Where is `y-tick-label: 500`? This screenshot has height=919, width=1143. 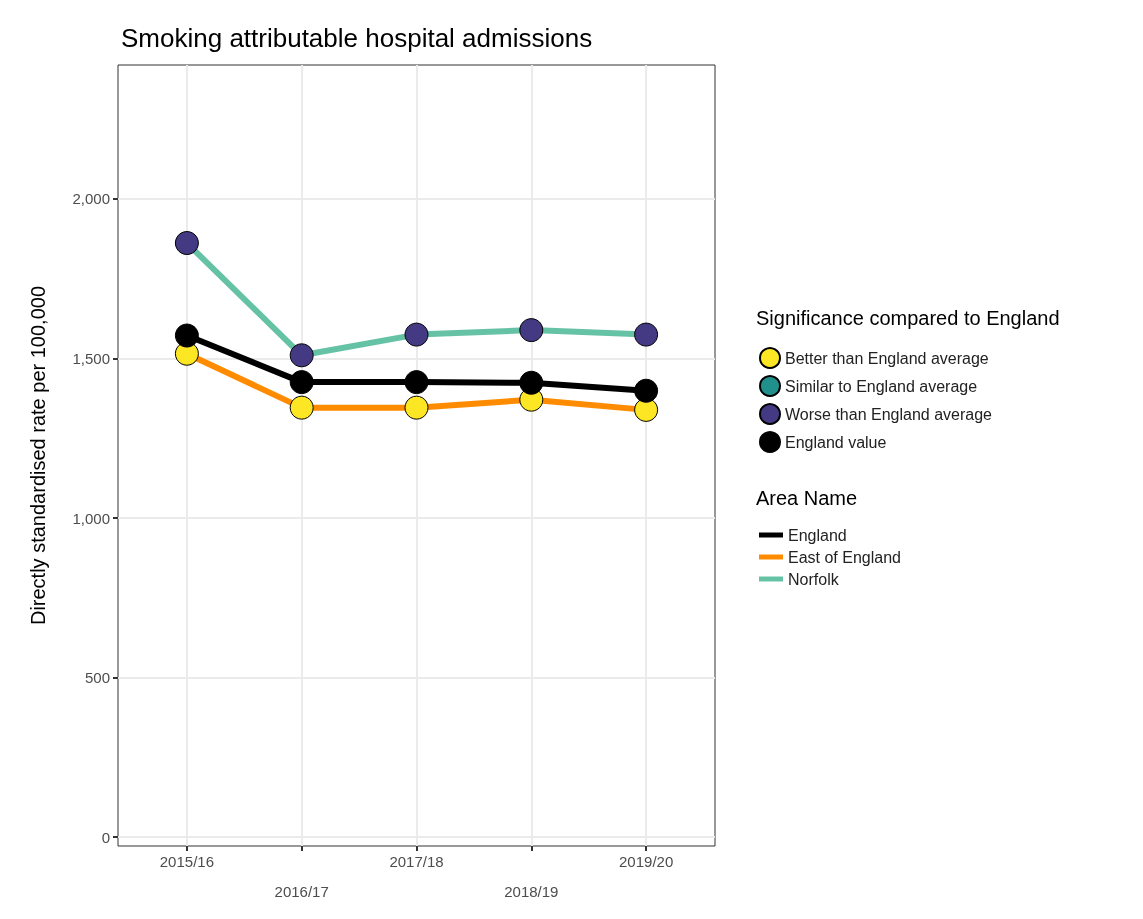 y-tick-label: 500 is located at coordinates (97, 678).